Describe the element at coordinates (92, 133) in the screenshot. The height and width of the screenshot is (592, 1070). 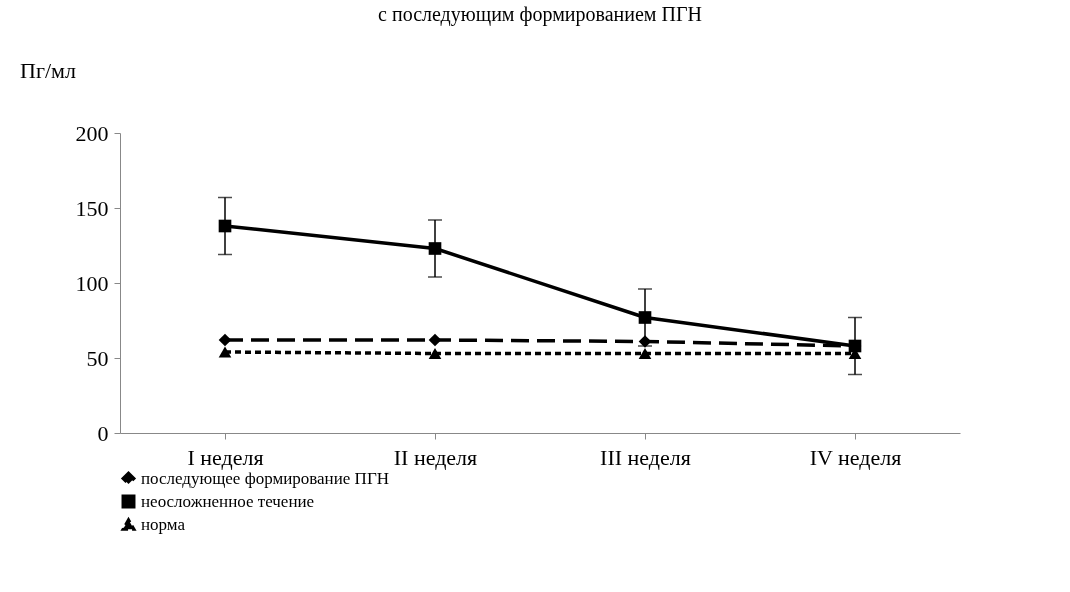
I see `y-tick-label: 200` at that location.